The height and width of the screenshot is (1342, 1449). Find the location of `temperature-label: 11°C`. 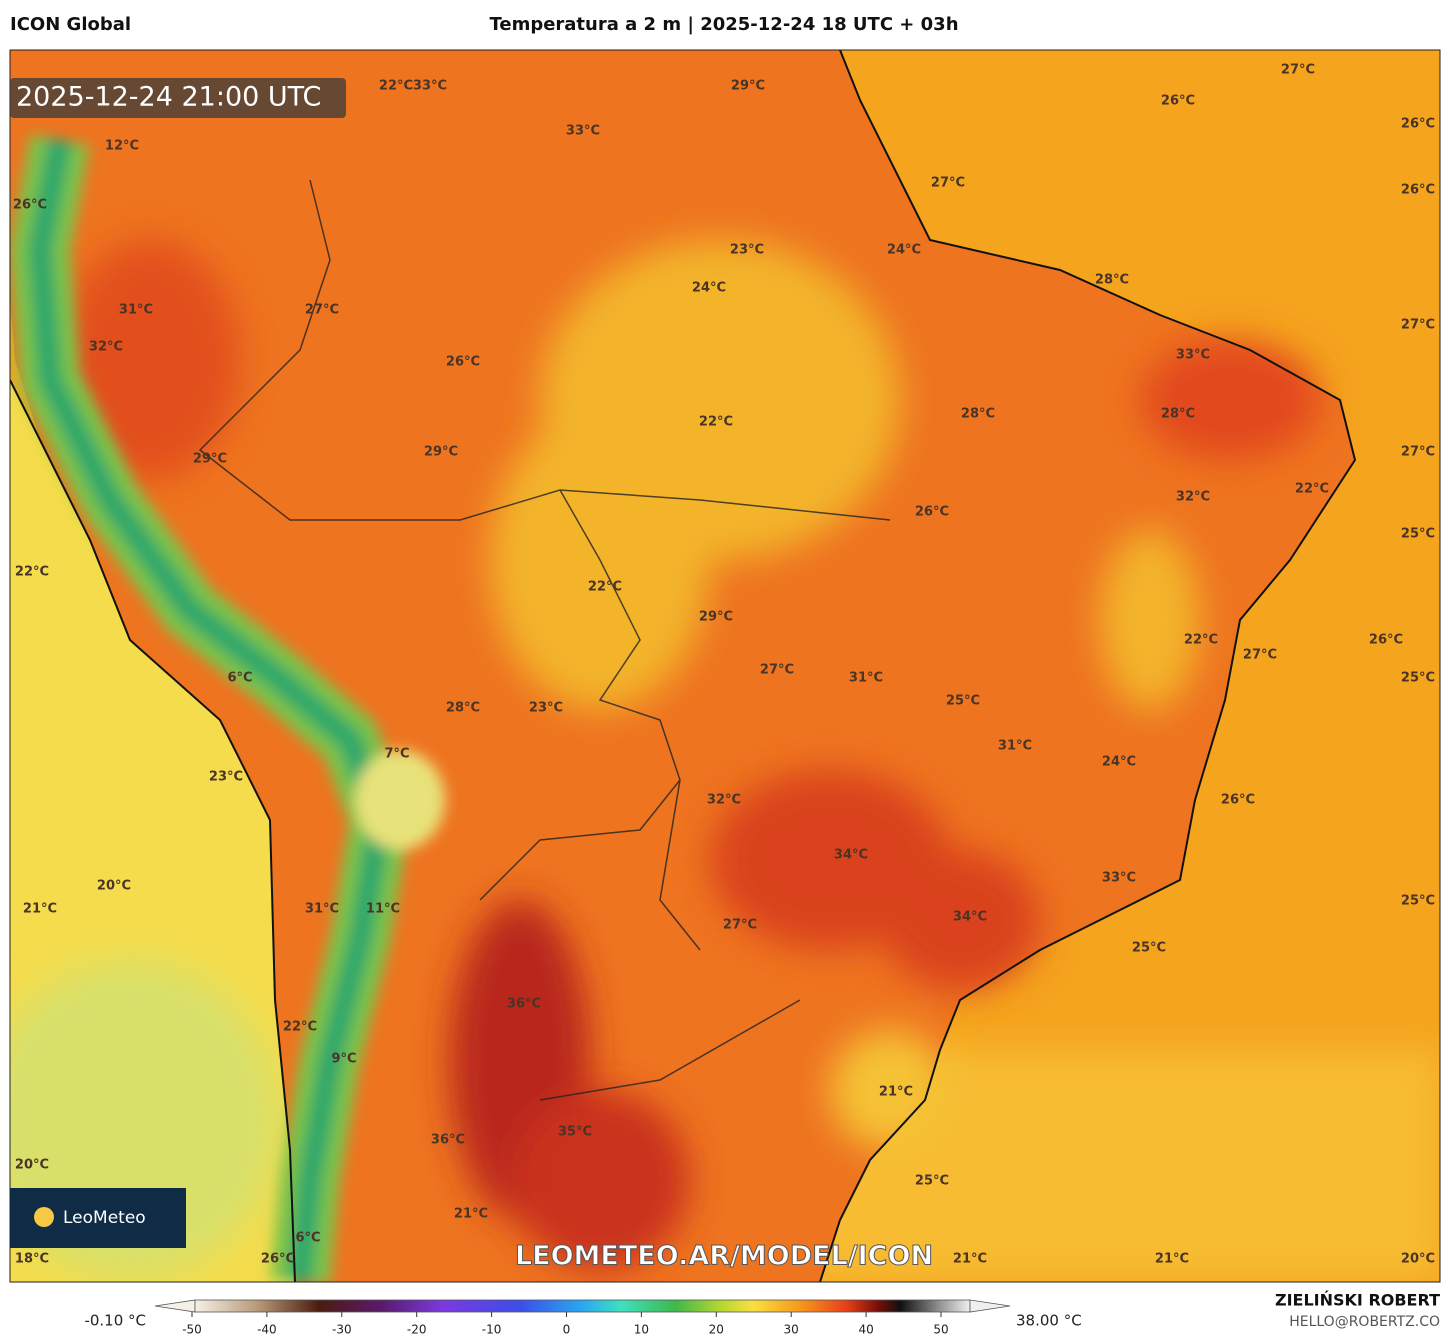

temperature-label: 11°C is located at coordinates (383, 909).